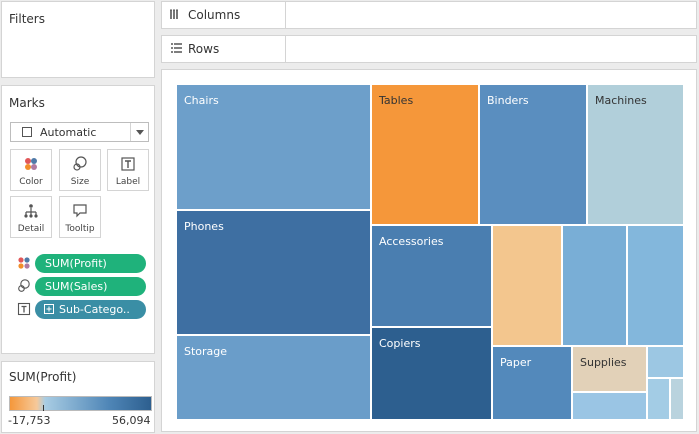  I want to click on treemap-cell-paper: Paper, so click(532, 383).